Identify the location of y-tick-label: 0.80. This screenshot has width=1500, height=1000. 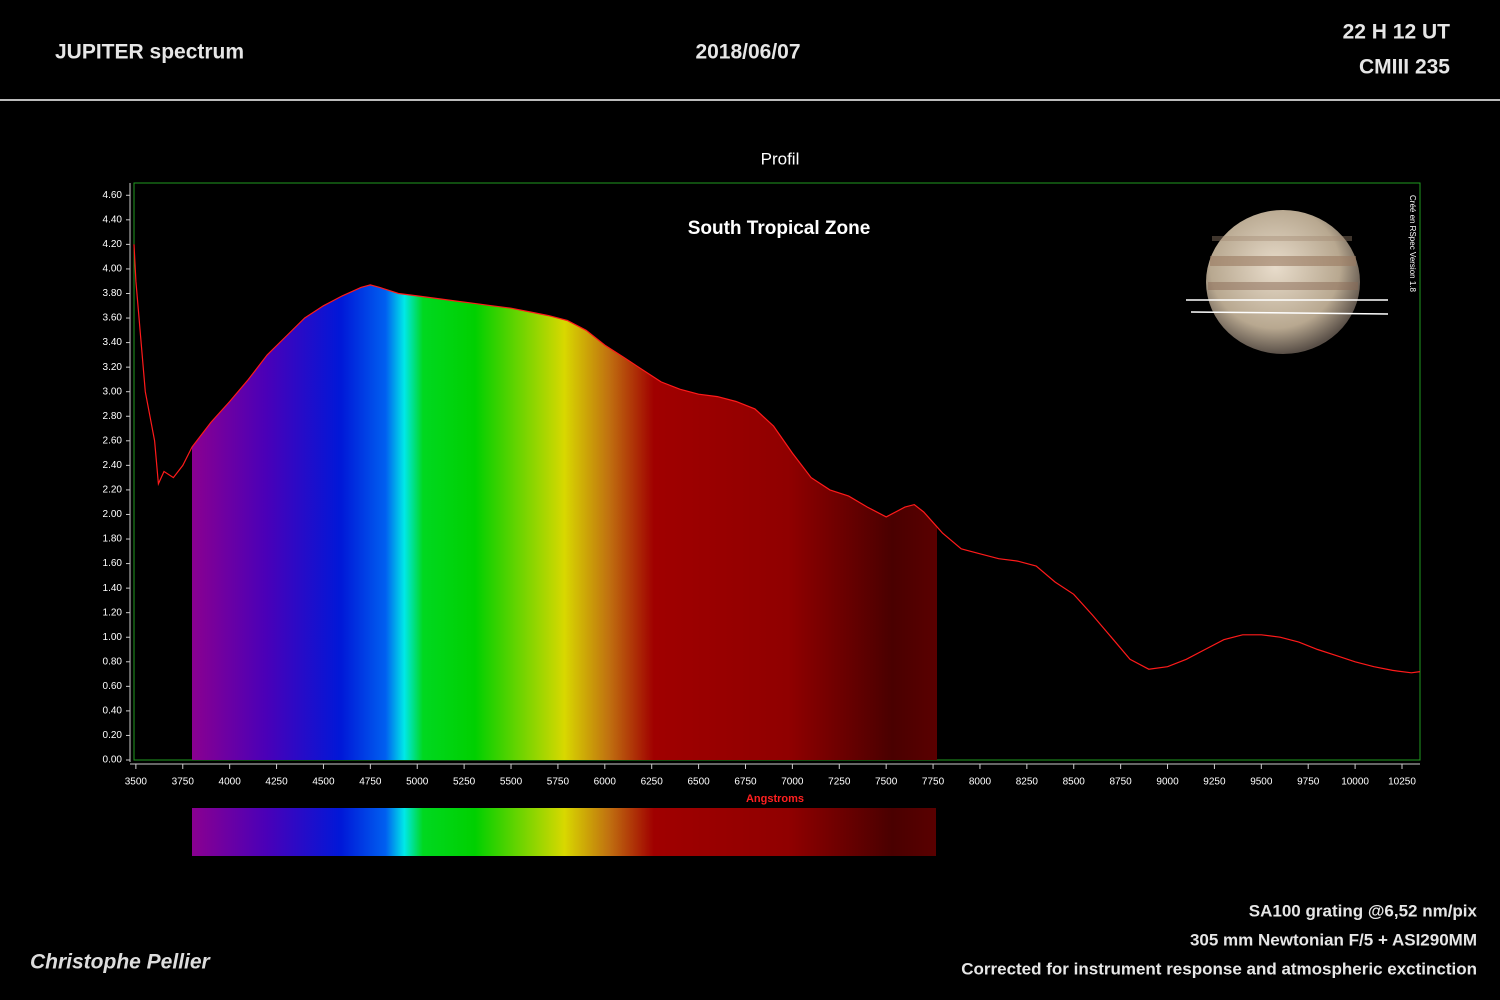
(113, 661).